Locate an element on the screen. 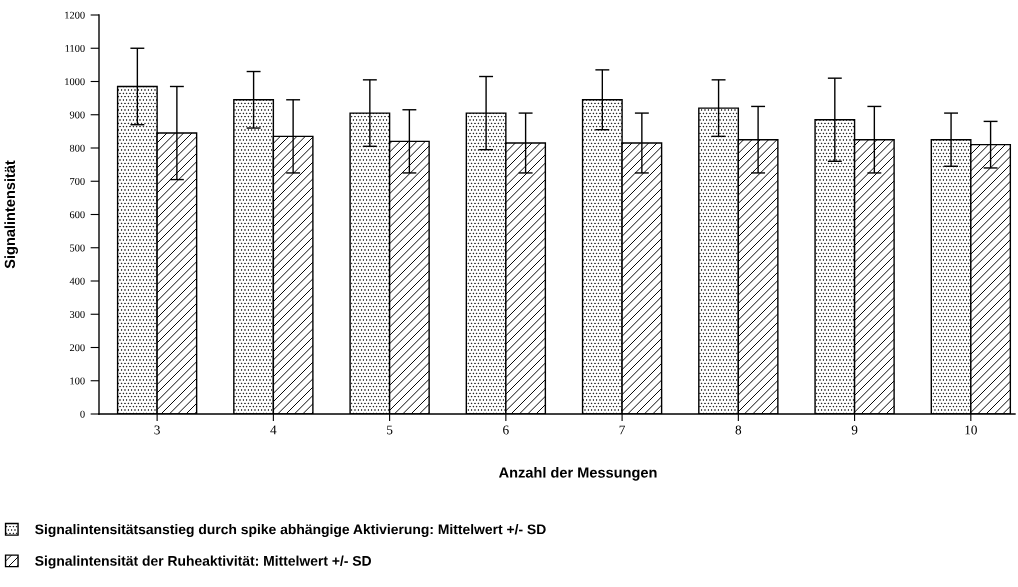 The width and height of the screenshot is (1018, 587). y-tick-label: 1100 is located at coordinates (75, 48).